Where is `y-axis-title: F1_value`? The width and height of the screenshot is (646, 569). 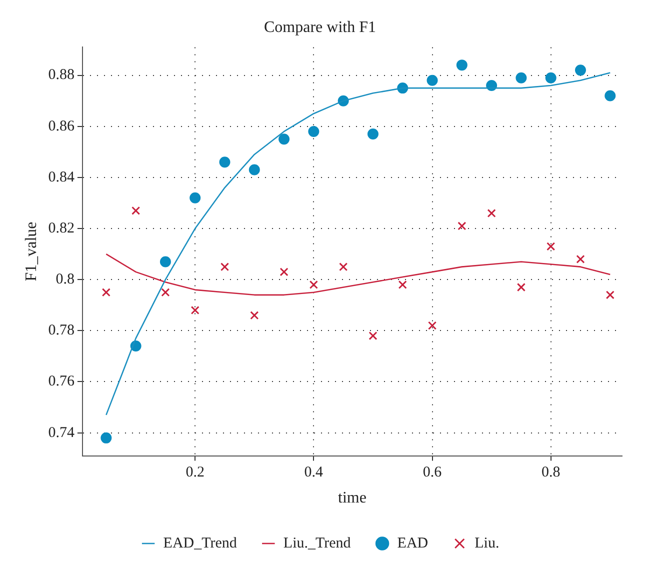 y-axis-title: F1_value is located at coordinates (31, 252).